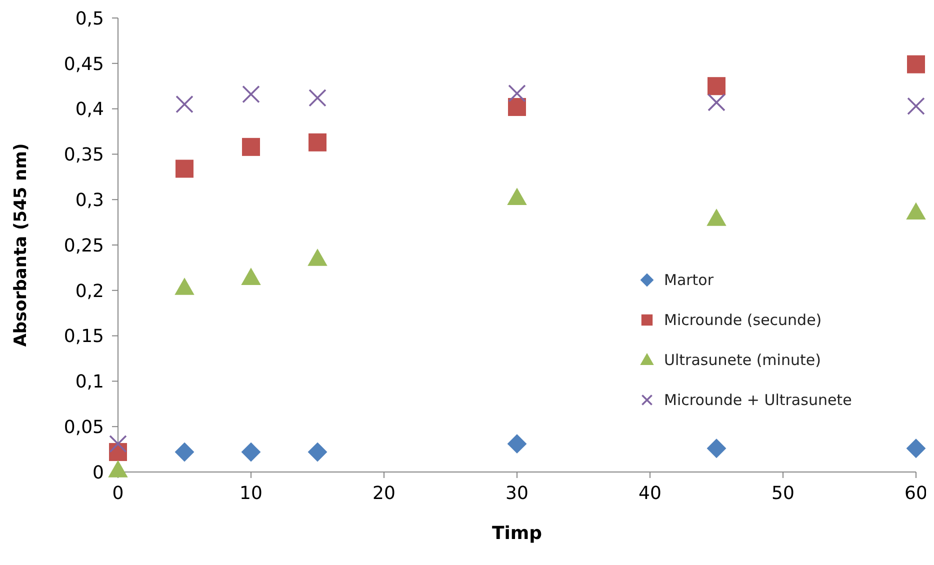  What do you see at coordinates (384, 493) in the screenshot?
I see `x-tick-label: 20` at bounding box center [384, 493].